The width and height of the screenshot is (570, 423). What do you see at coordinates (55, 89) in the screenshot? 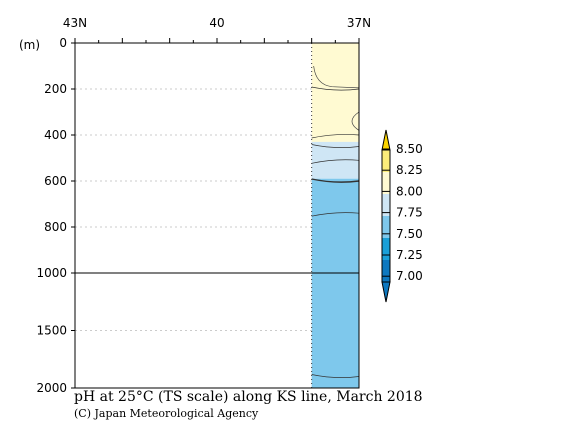
I see `y-tick-label-200: 200` at bounding box center [55, 89].